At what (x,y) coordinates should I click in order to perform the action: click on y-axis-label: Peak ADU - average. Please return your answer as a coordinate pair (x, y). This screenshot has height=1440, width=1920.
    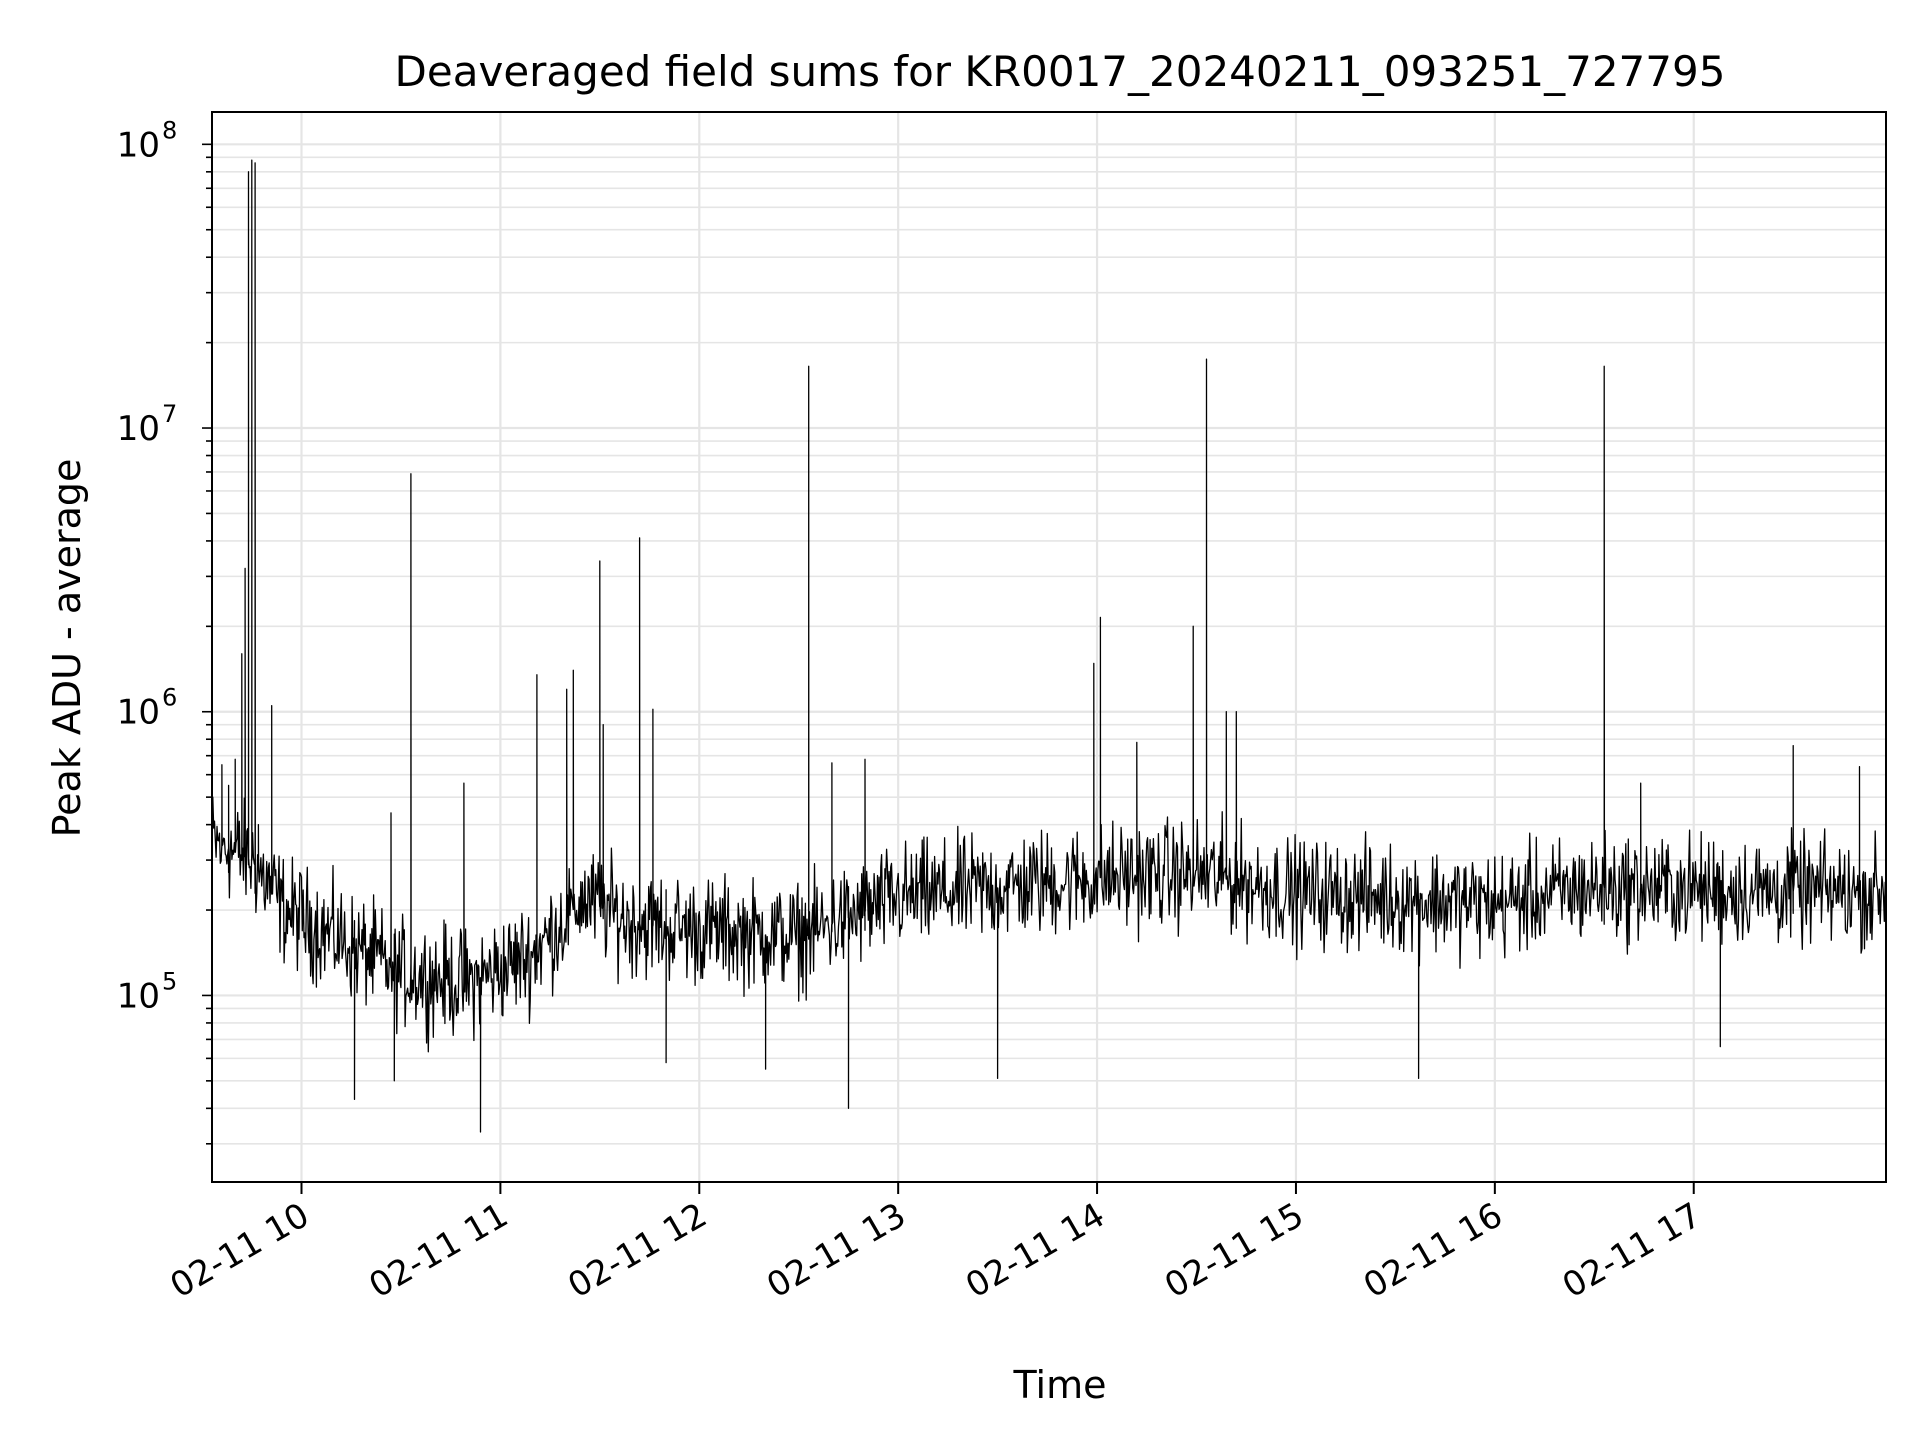
    Looking at the image, I should click on (67, 648).